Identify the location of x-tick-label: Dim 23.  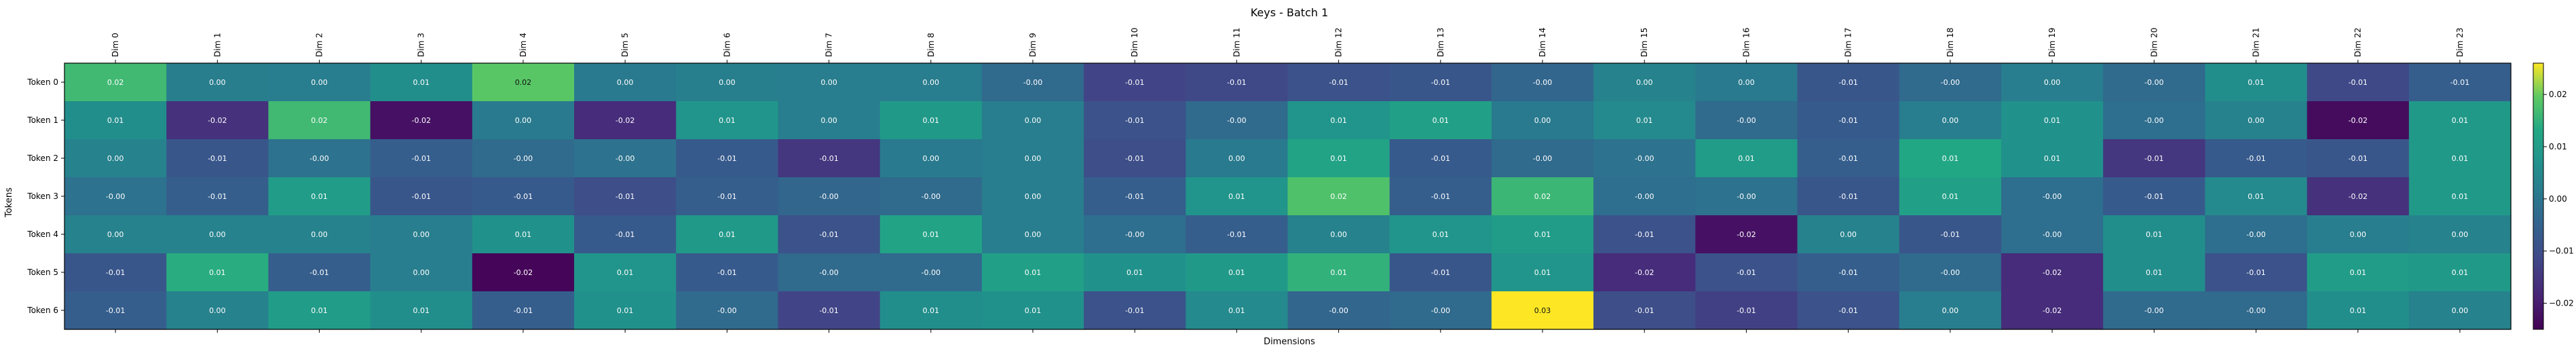
(2460, 42).